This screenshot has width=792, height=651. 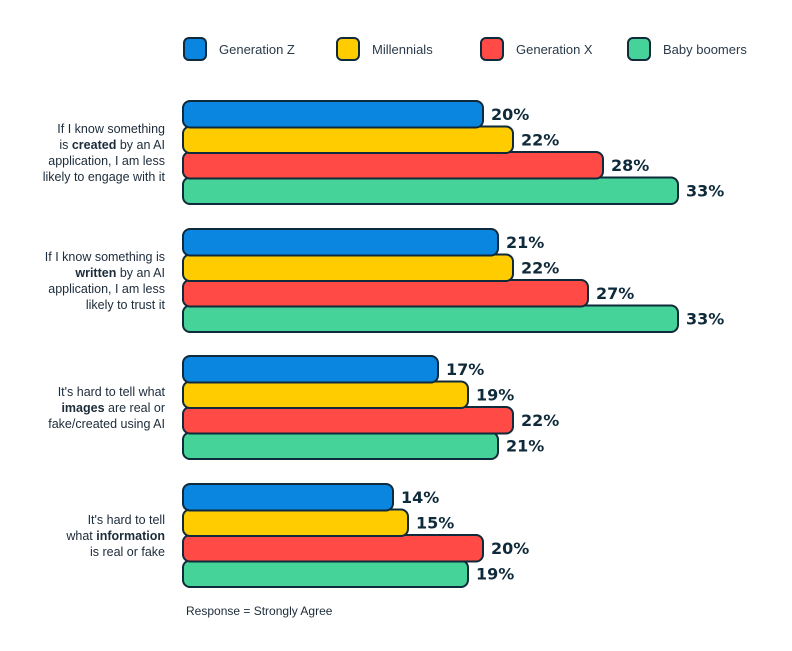 I want to click on data-label: 28%, so click(x=630, y=165).